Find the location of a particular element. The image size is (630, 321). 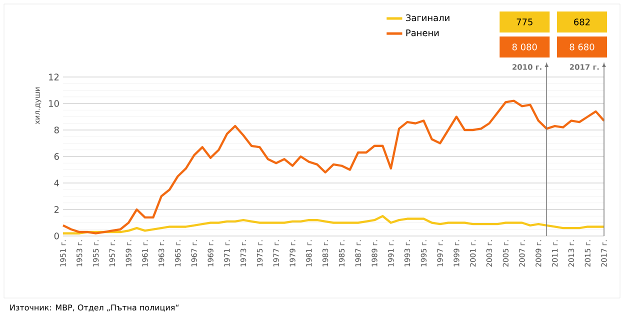

y-tick-label: 4 is located at coordinates (56, 183).